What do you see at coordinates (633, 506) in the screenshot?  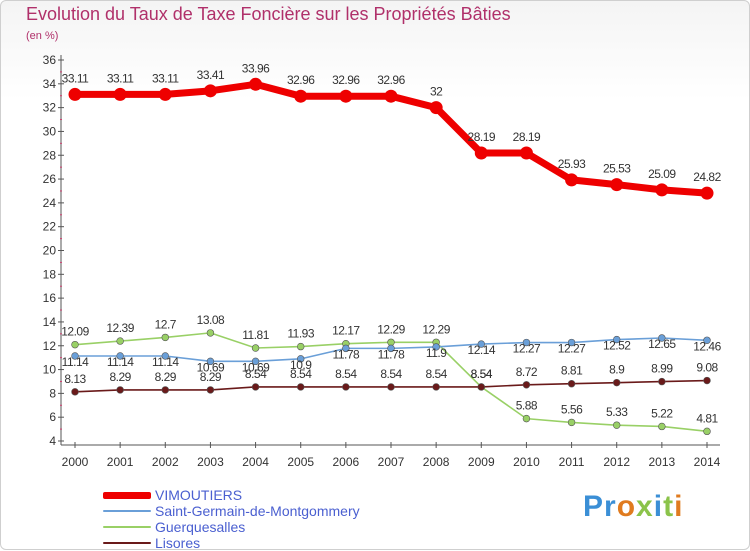 I see `proxiti-logo: Proxiti` at bounding box center [633, 506].